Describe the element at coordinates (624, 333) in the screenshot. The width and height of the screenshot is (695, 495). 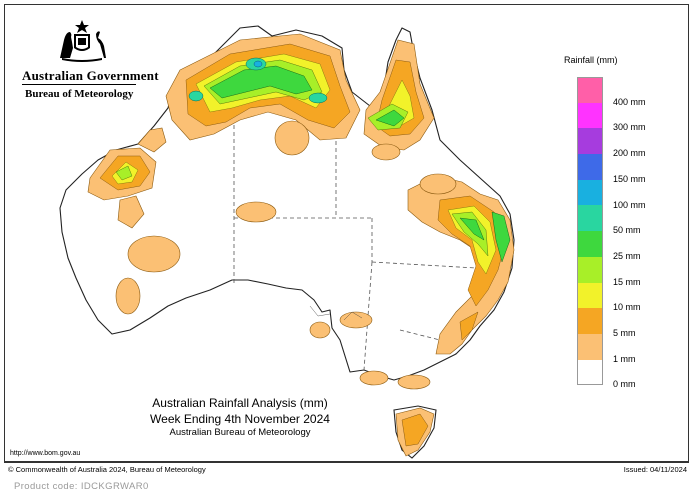
I see `legend-label: 5 mm` at that location.